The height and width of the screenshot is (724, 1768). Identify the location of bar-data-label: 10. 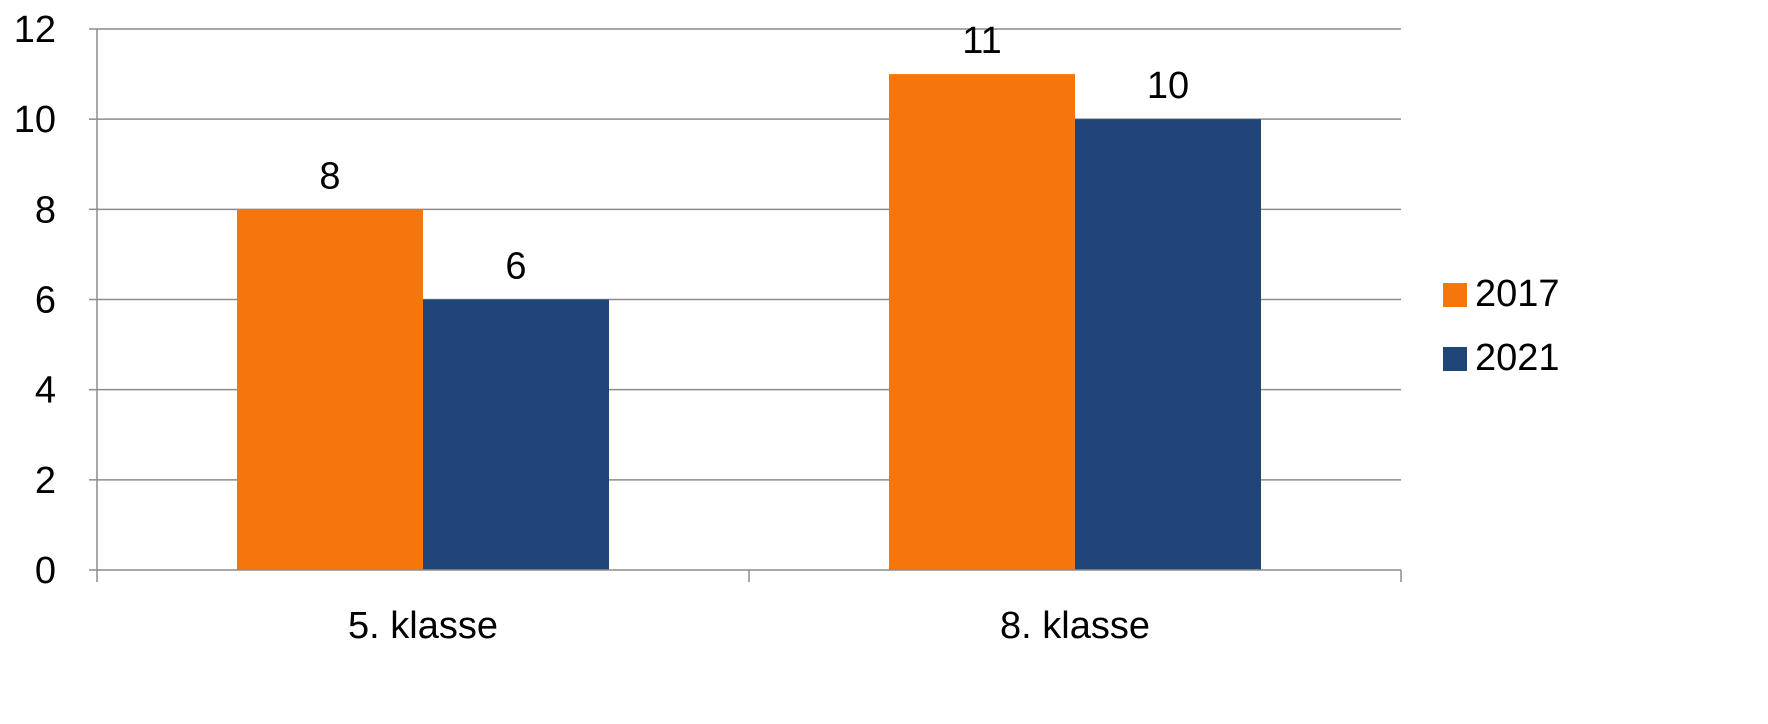
(1168, 86).